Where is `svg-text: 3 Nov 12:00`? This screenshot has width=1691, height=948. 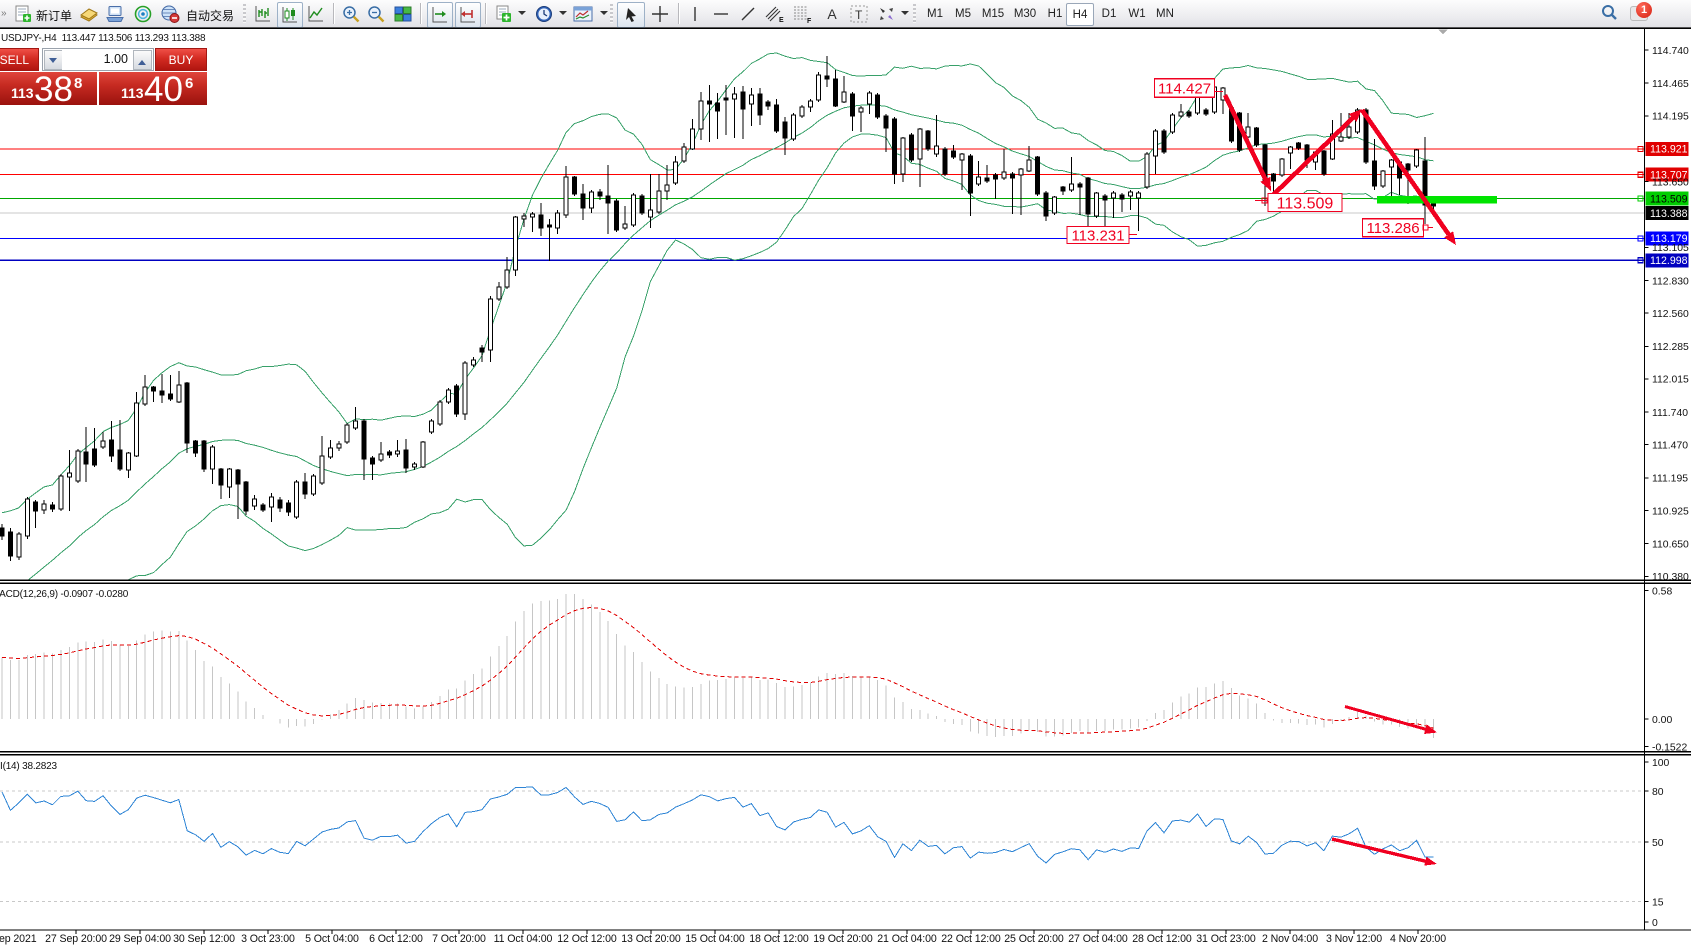 svg-text: 3 Nov 12:00 is located at coordinates (1354, 939).